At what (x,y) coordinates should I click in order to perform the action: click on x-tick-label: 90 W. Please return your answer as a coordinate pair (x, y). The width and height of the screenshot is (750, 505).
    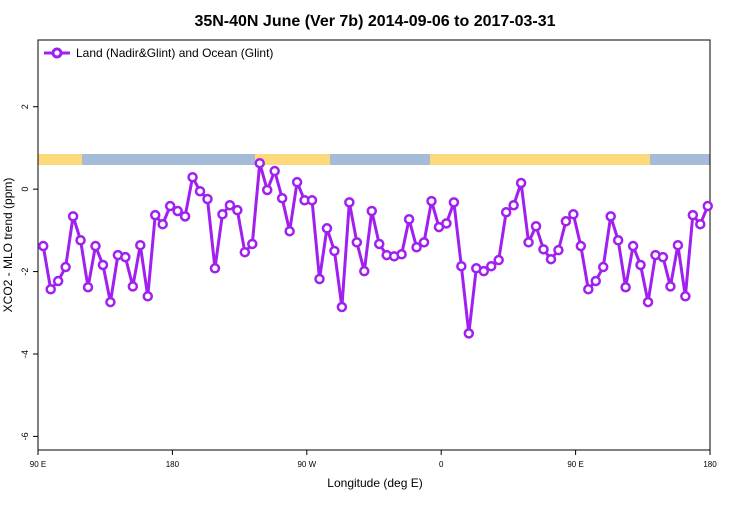
    Looking at the image, I should click on (306, 464).